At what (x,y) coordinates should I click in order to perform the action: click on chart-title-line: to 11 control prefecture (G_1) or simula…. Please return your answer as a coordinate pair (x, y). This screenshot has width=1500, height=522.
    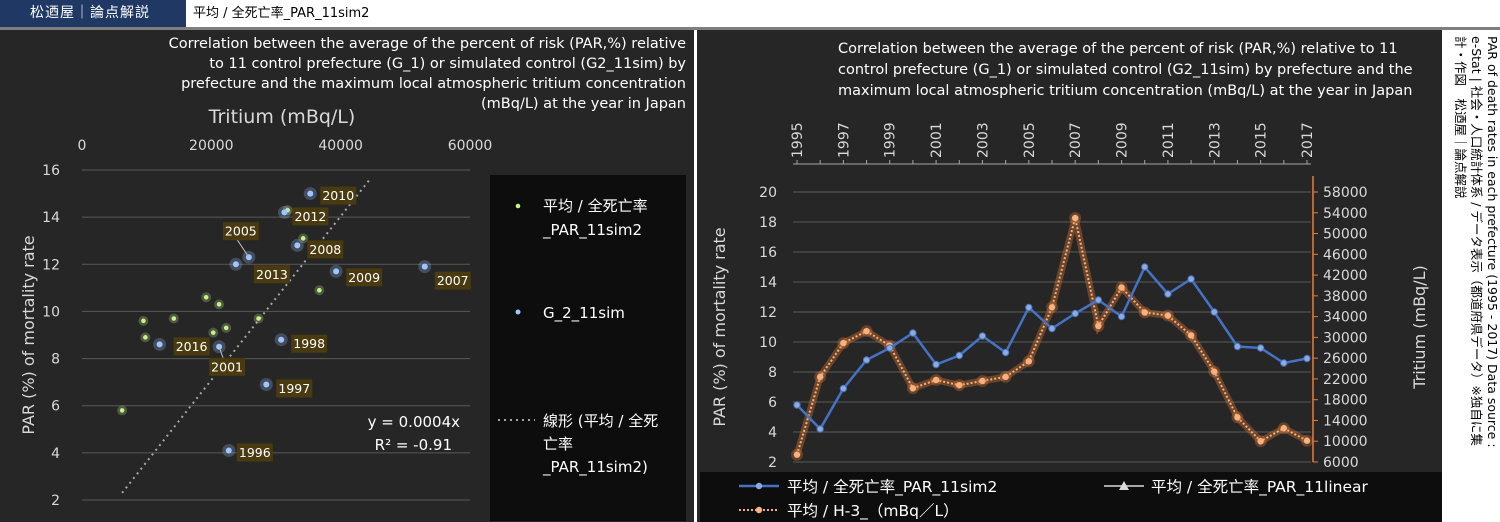
    Looking at the image, I should click on (447, 64).